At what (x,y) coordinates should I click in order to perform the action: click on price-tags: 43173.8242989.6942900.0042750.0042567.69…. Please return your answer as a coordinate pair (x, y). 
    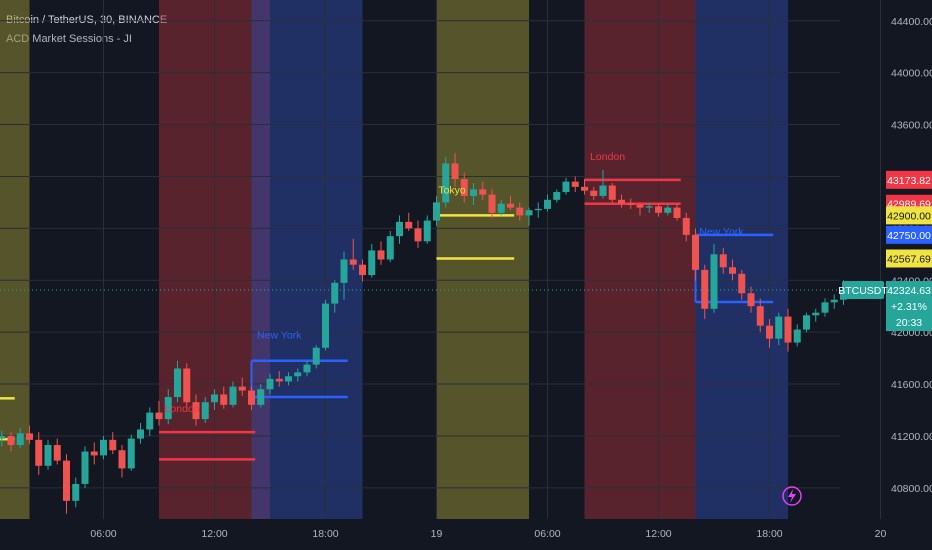
    Looking at the image, I should click on (885, 251).